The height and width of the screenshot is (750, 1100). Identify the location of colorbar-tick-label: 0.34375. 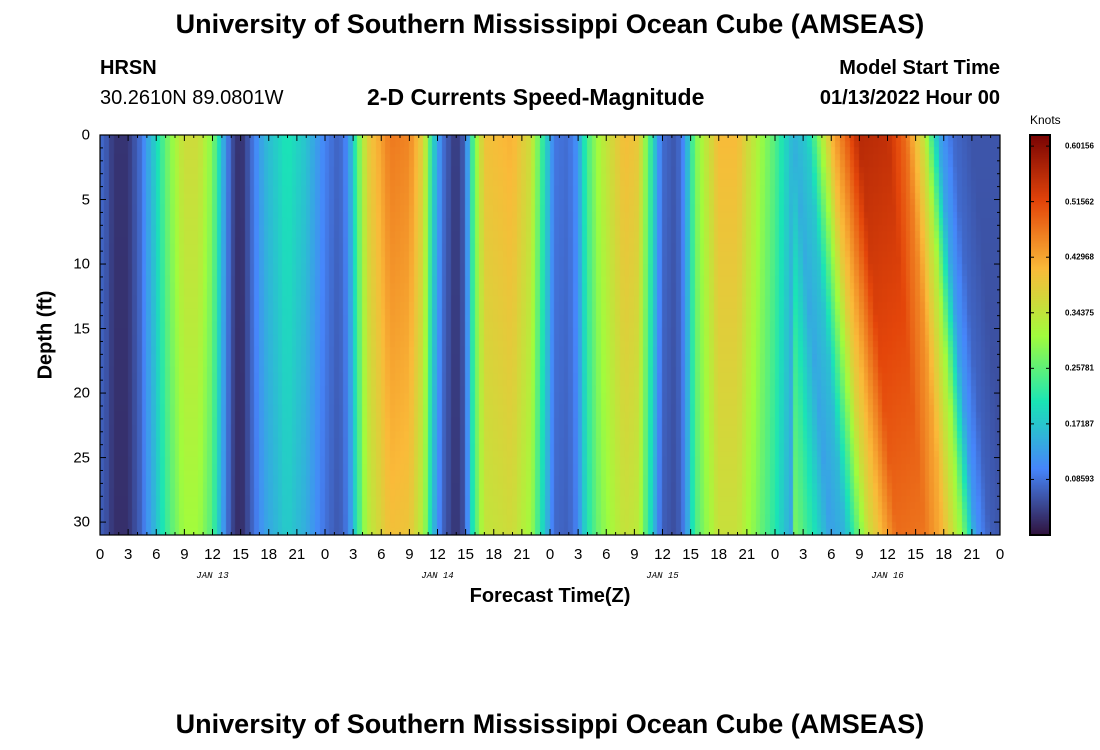
(1079, 313).